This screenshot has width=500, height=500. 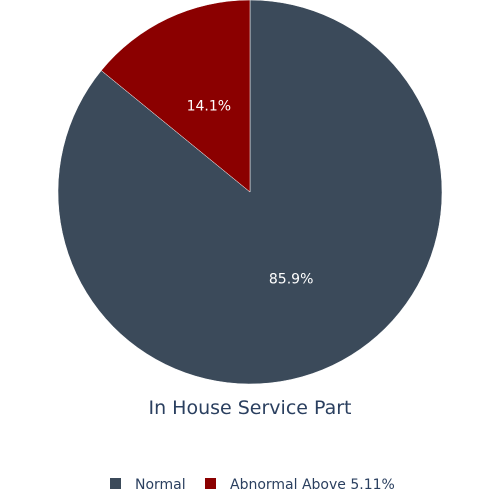 What do you see at coordinates (160, 485) in the screenshot?
I see `legend-label-normal: Normal` at bounding box center [160, 485].